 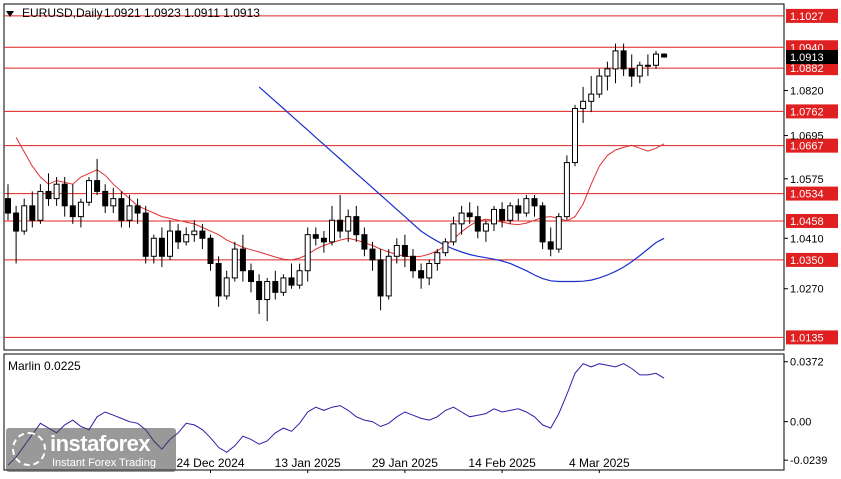 What do you see at coordinates (29, 449) in the screenshot?
I see `instaforex-logo-icon` at bounding box center [29, 449].